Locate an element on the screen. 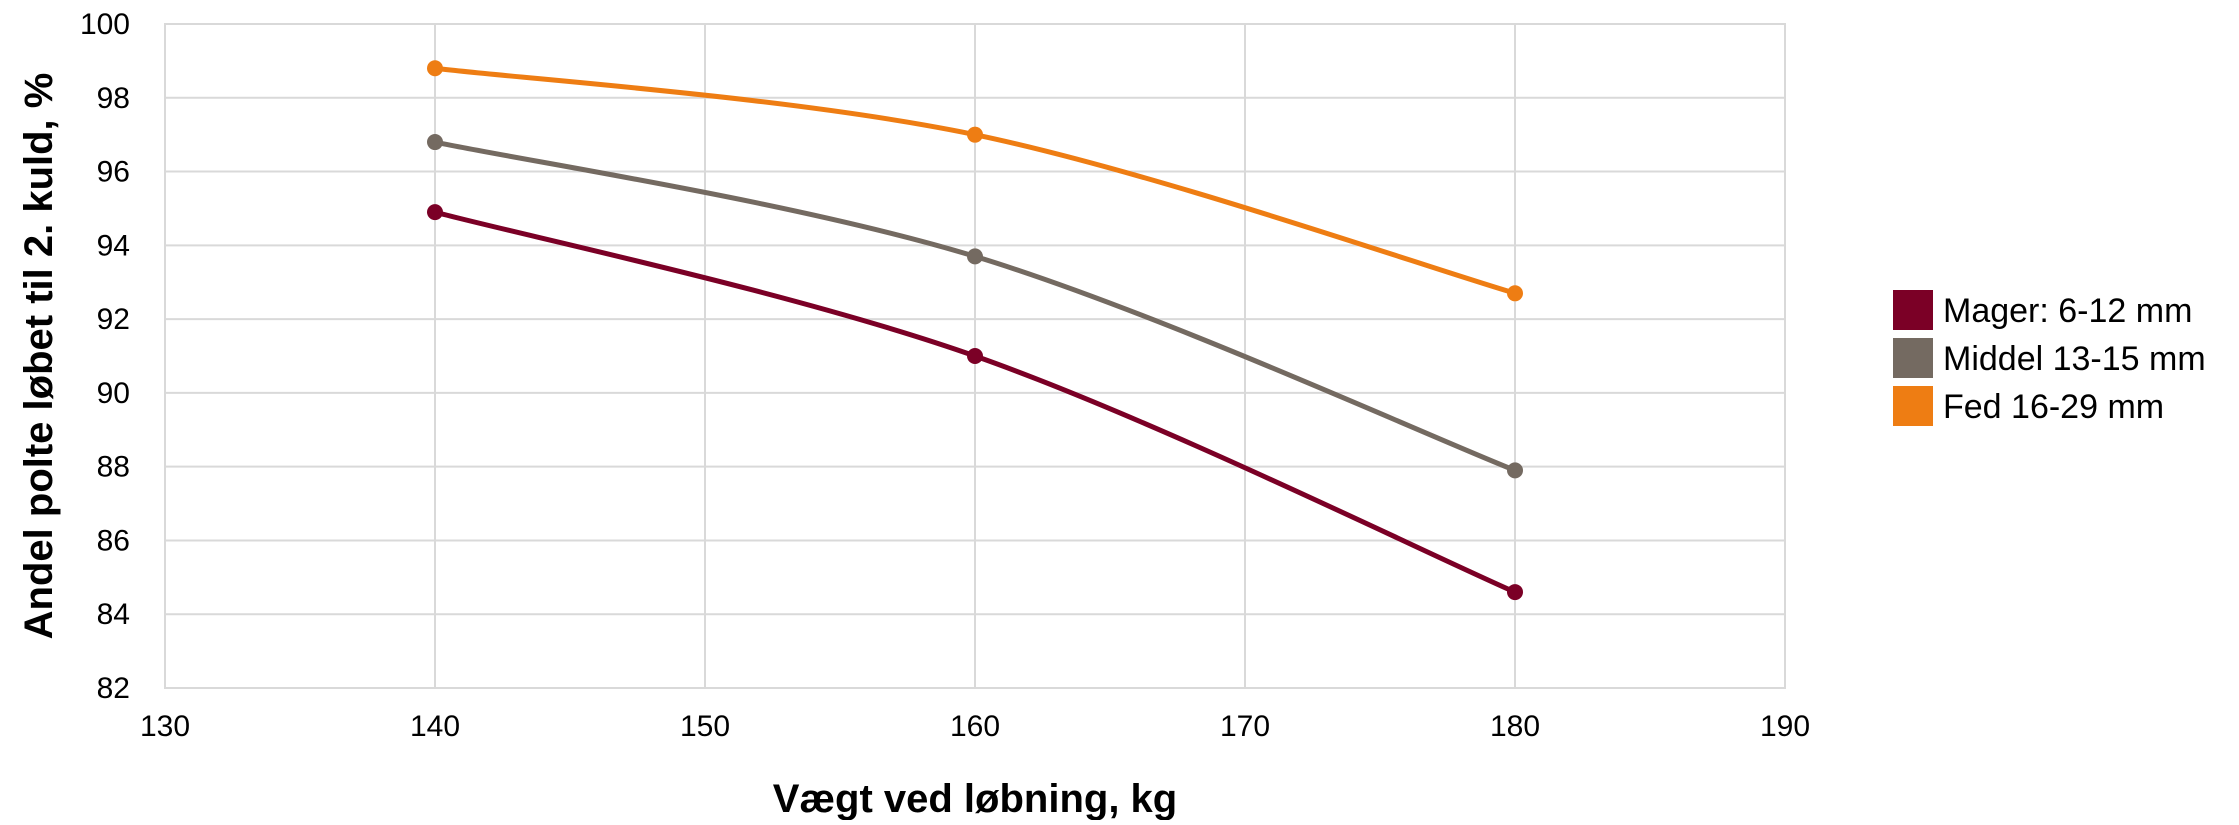 The width and height of the screenshot is (2239, 825). legend-item: Fed 16-29 mm is located at coordinates (2028, 406).